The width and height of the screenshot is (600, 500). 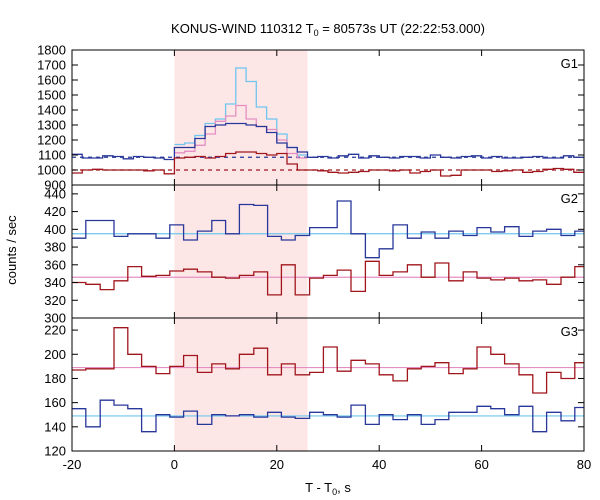 What do you see at coordinates (55, 300) in the screenshot?
I see `y-tick-label: 320` at bounding box center [55, 300].